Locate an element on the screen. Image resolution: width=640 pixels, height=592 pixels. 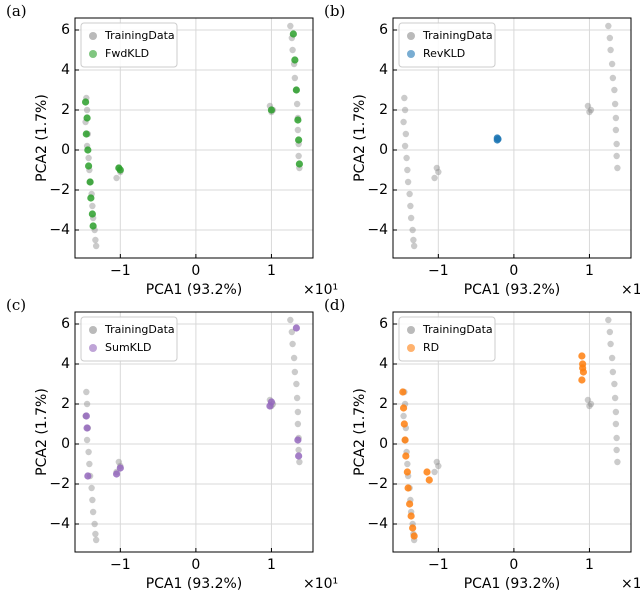
panel-label: (a) is located at coordinates (16, 11).